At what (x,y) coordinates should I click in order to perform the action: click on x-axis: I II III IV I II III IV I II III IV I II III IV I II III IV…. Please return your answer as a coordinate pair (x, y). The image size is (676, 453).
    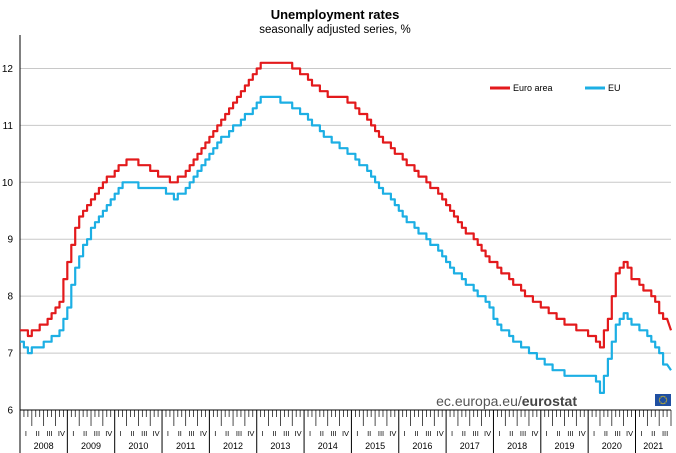
    Looking at the image, I should click on (345, 431).